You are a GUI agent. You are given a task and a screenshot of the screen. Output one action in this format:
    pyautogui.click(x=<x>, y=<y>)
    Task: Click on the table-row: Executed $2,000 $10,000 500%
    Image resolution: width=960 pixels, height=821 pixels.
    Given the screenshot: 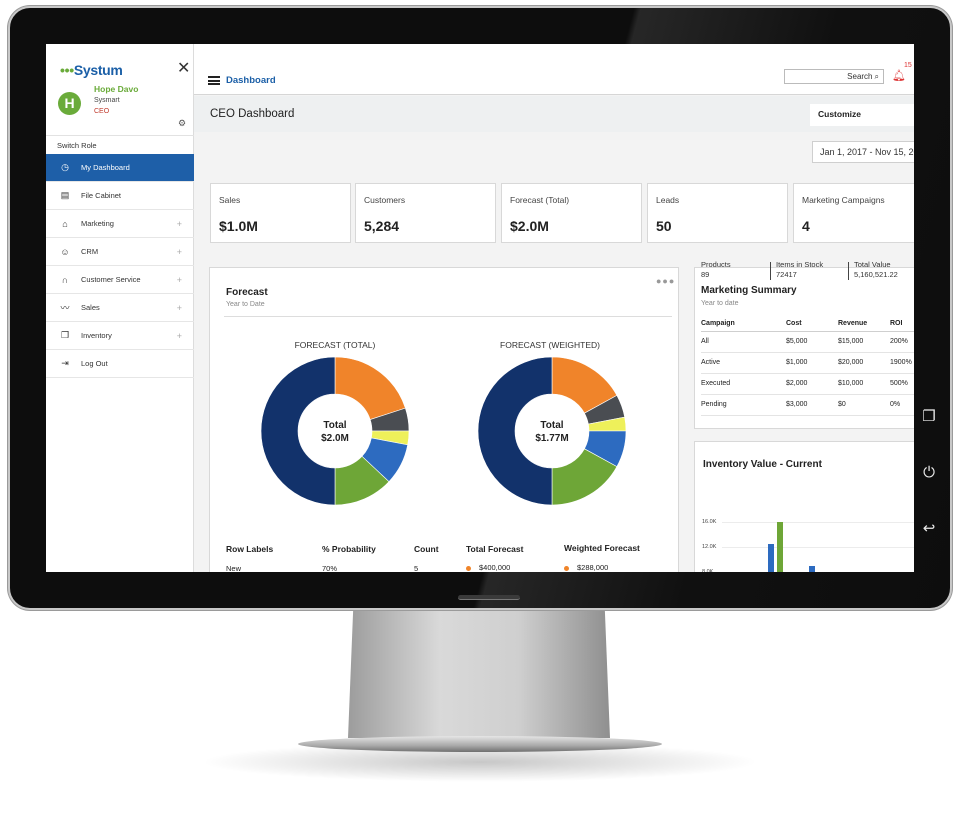 What is the action you would take?
    pyautogui.click(x=807, y=384)
    